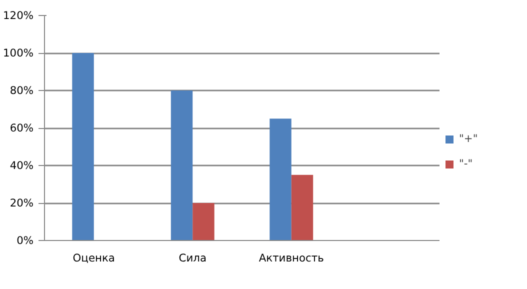  What do you see at coordinates (22, 128) in the screenshot?
I see `y-tick-label: 60%` at bounding box center [22, 128].